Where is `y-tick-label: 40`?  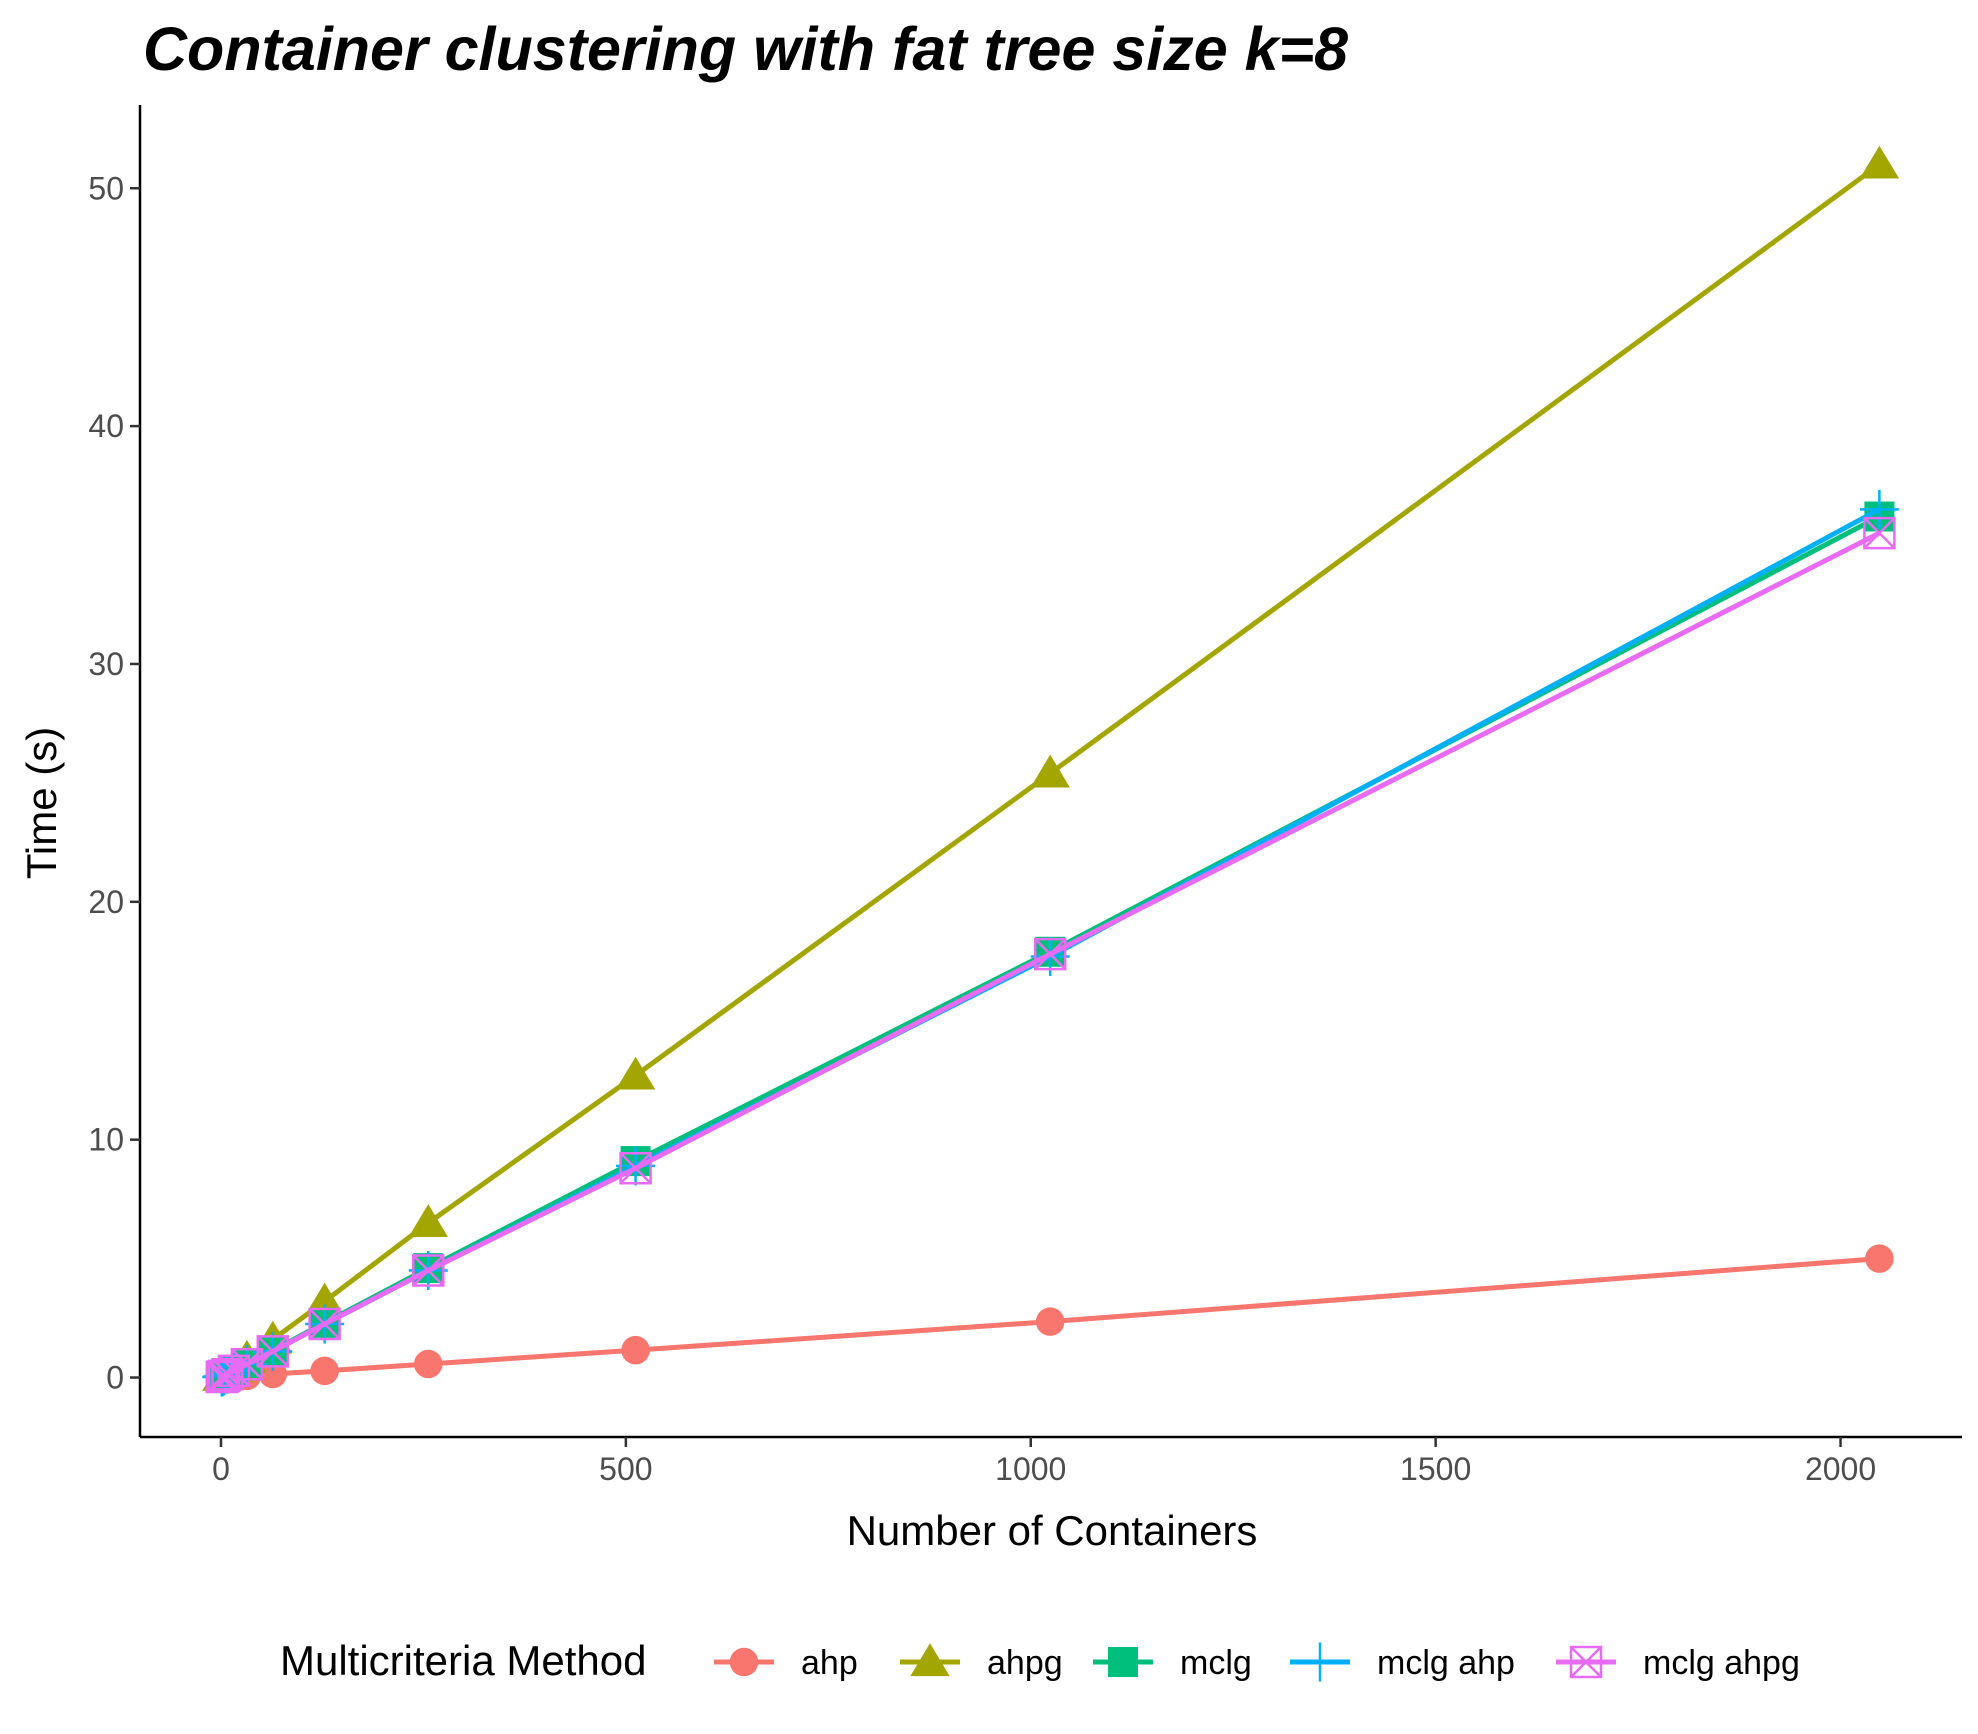 y-tick-label: 40 is located at coordinates (106, 426).